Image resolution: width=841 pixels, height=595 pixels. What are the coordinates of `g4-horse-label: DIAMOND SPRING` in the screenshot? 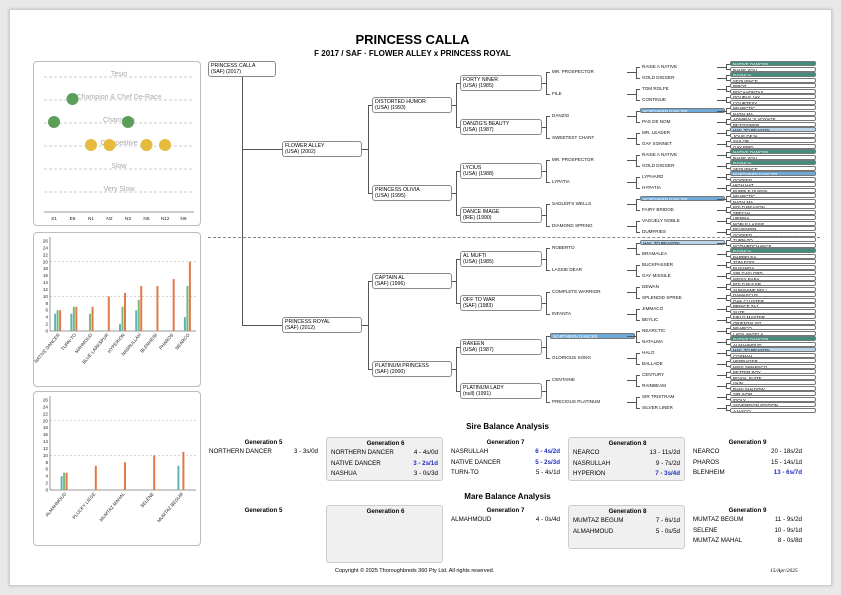 It's located at (572, 225).